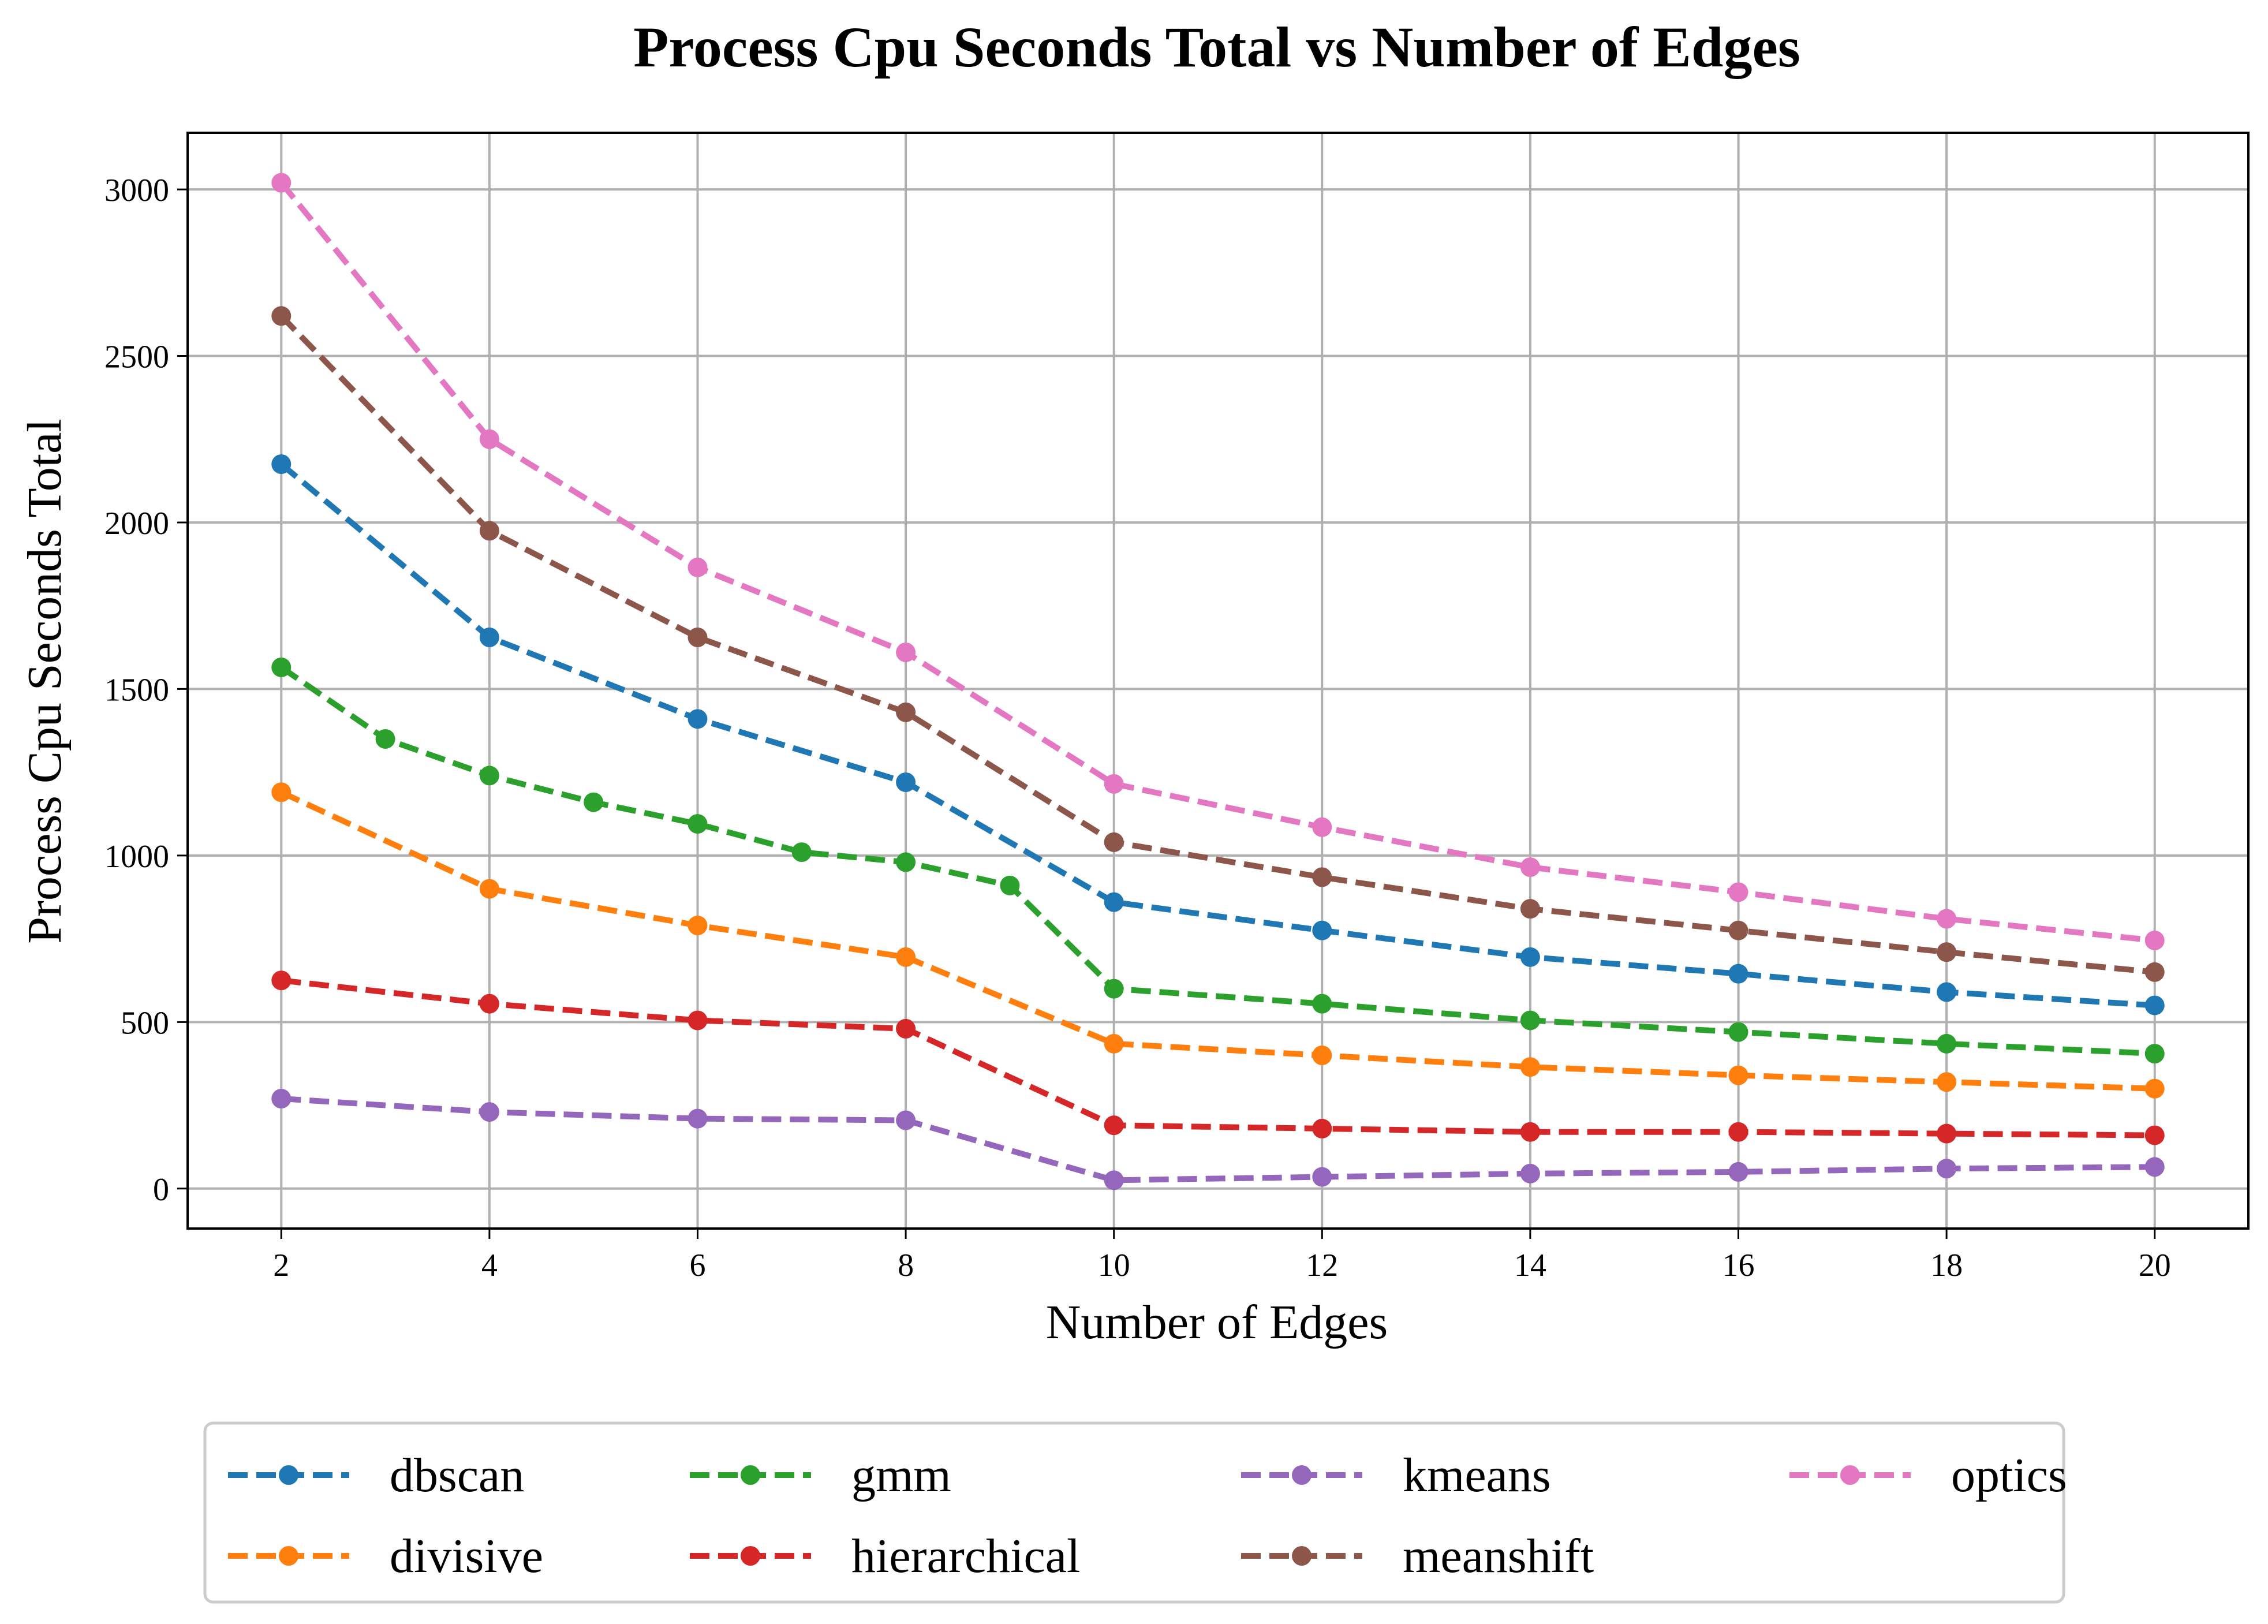  What do you see at coordinates (136, 857) in the screenshot?
I see `y-tick-label: 1000` at bounding box center [136, 857].